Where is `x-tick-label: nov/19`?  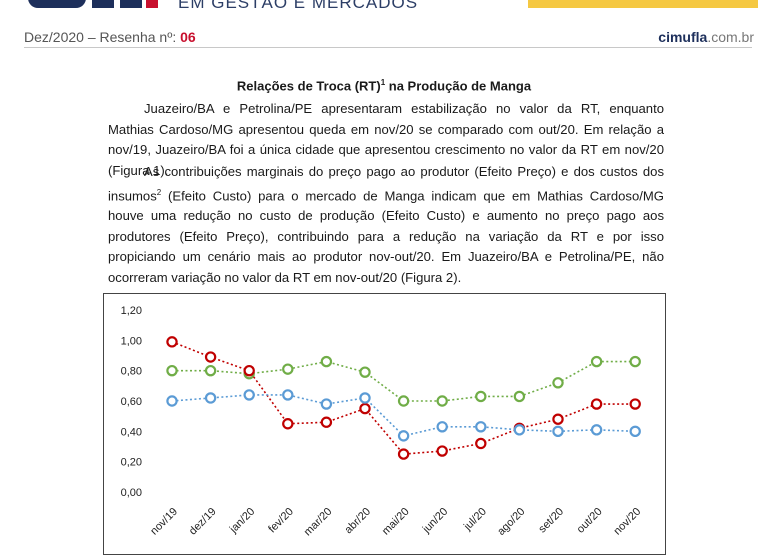 x-tick-label: nov/19 is located at coordinates (164, 522).